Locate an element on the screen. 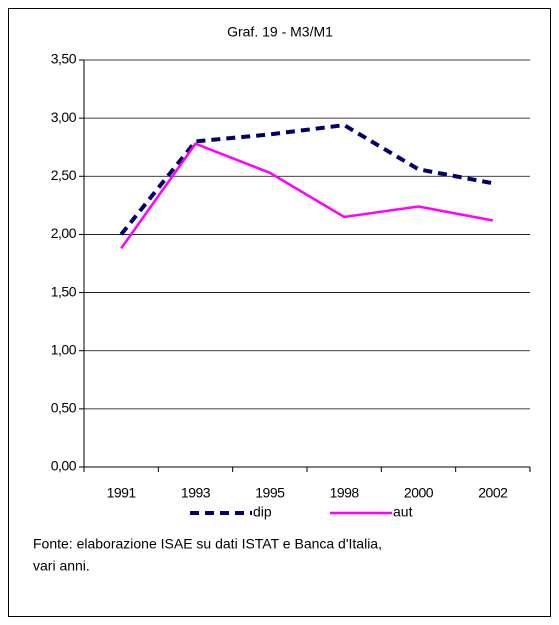 Image resolution: width=559 pixels, height=625 pixels. legend-label: aut is located at coordinates (403, 512).